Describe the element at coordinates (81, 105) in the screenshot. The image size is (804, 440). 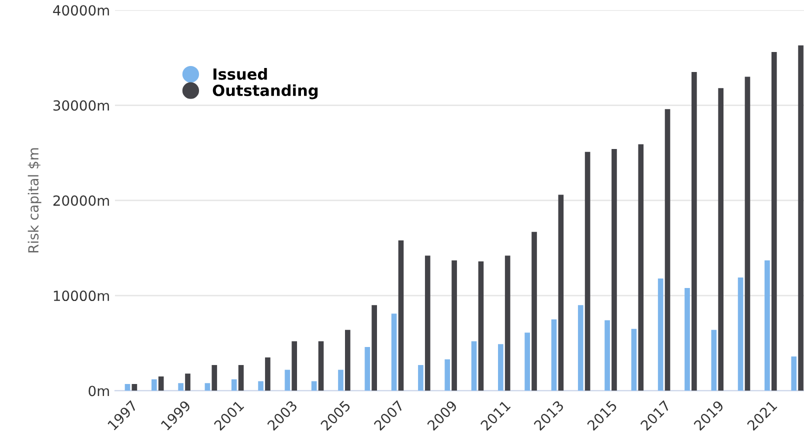
I see `y-tick-label: 30000m` at that location.